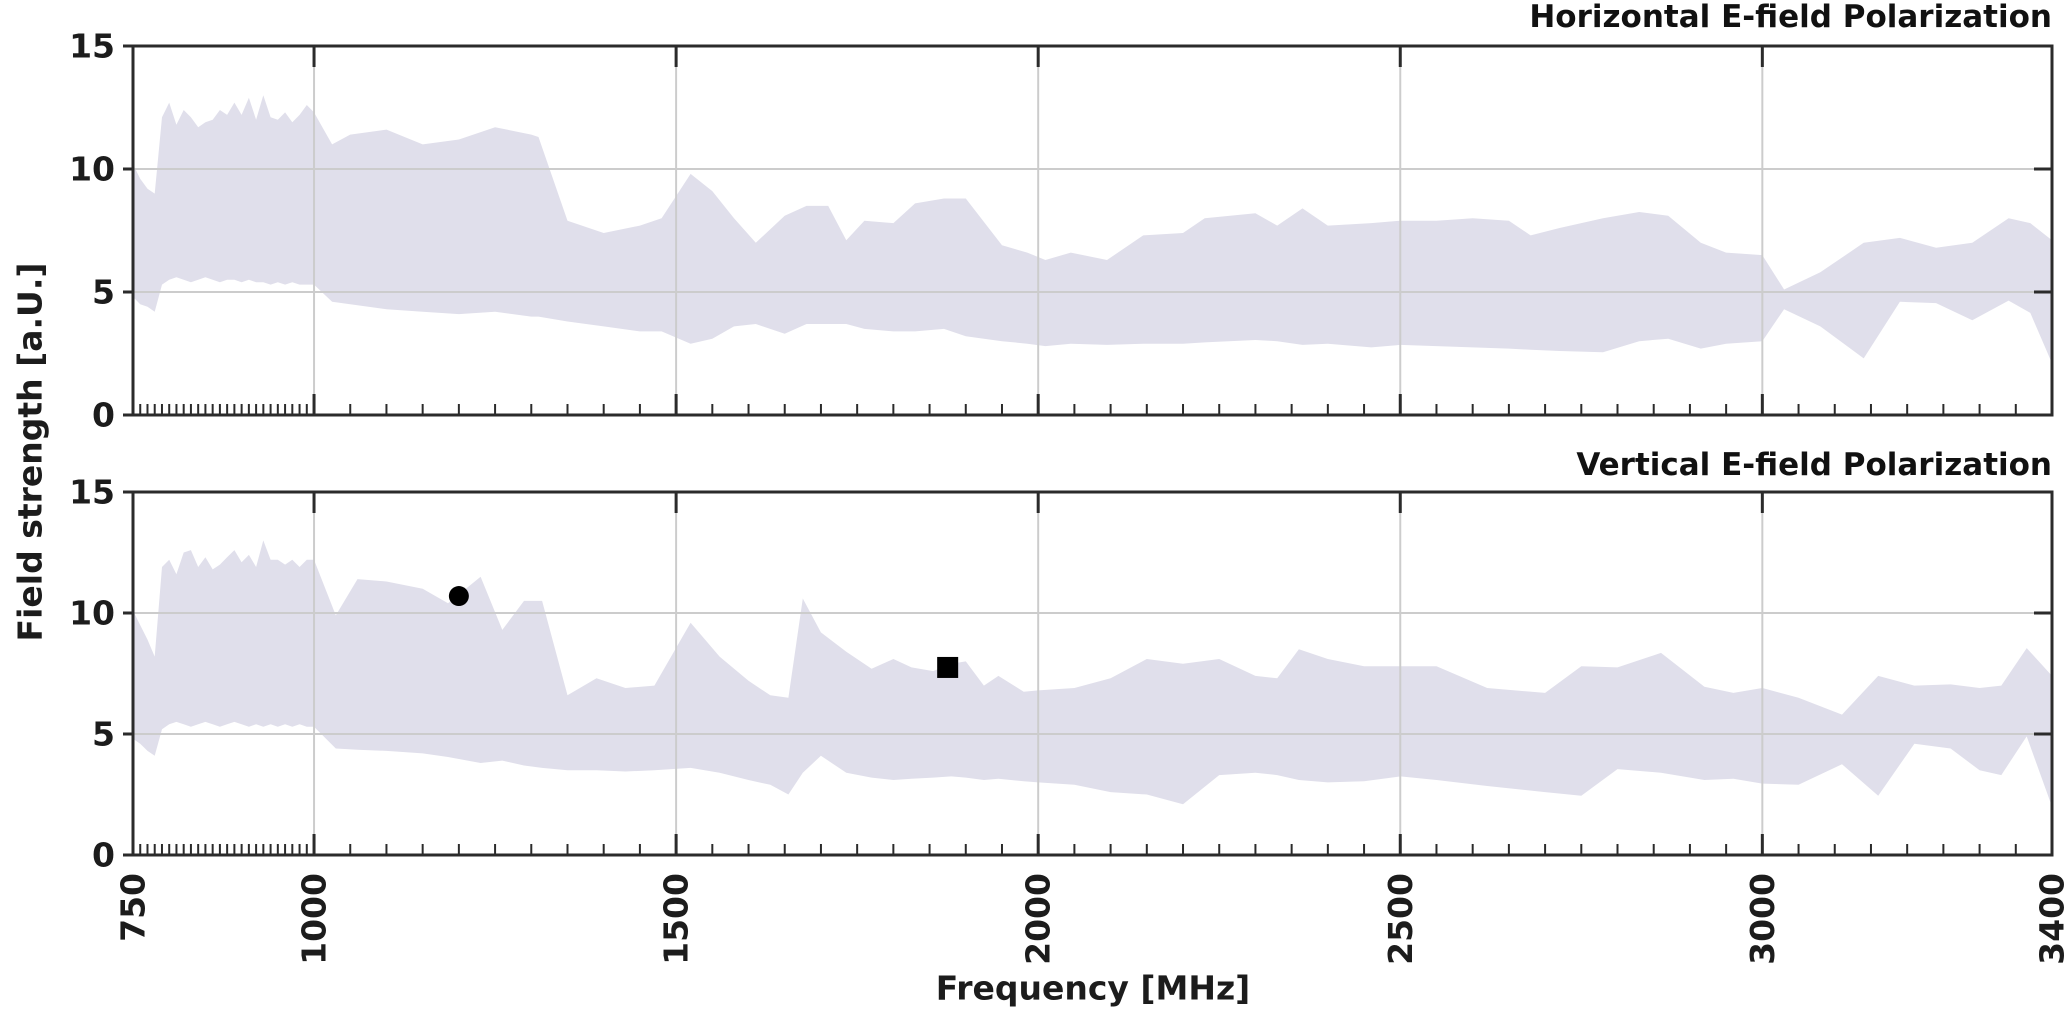 The width and height of the screenshot is (2067, 1029). What do you see at coordinates (30, 452) in the screenshot?
I see `y-axis-label: Field strength [a.U.]` at bounding box center [30, 452].